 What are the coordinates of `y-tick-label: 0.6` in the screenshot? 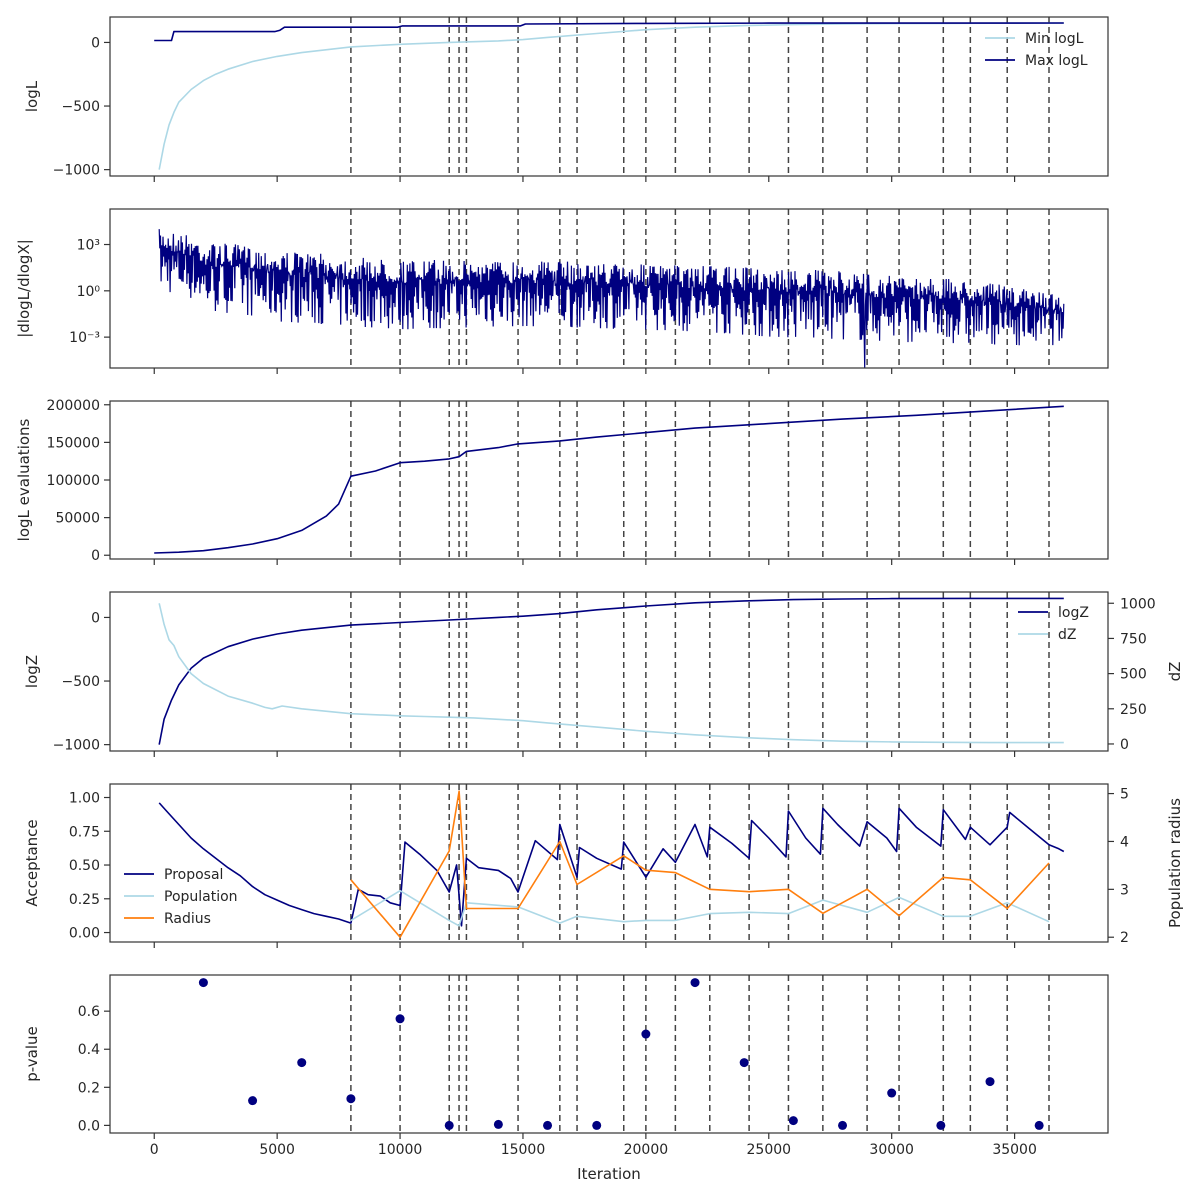 It's located at (89, 1012).